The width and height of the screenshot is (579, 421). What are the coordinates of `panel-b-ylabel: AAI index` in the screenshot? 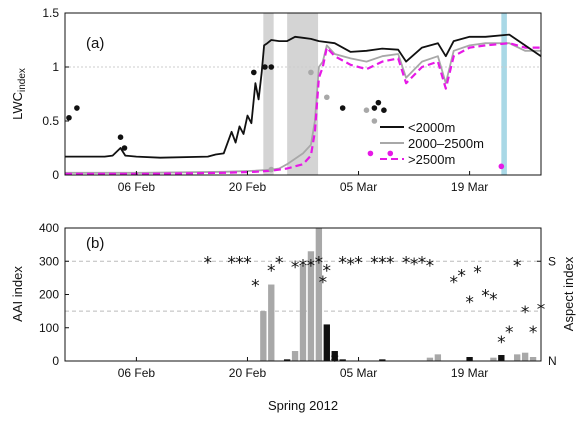 It's located at (17, 294).